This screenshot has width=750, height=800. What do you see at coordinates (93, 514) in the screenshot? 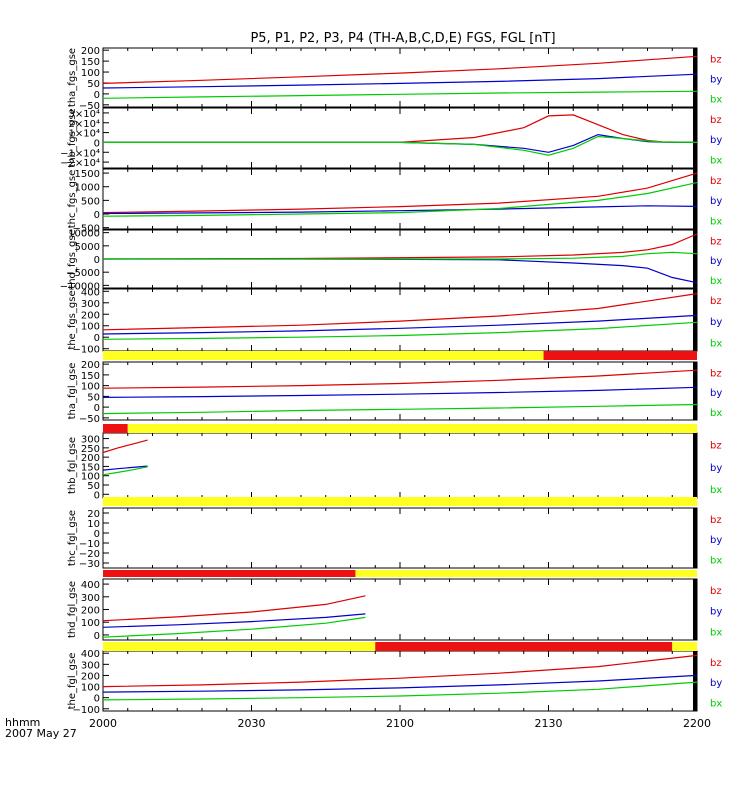
I see `y-tick-label: 20` at bounding box center [93, 514].